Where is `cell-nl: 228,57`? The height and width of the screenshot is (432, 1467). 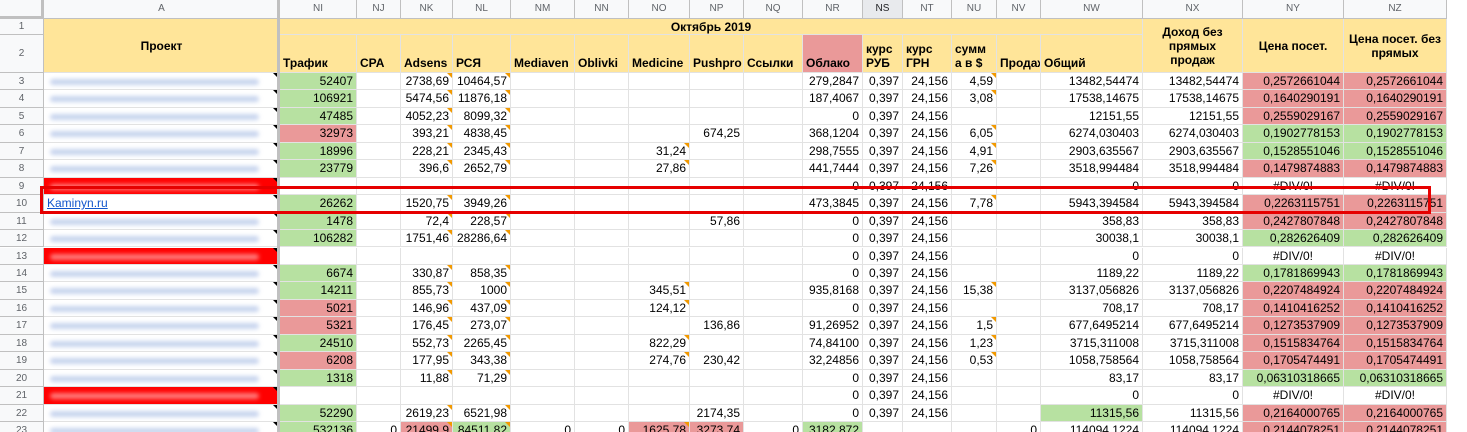
cell-nl: 228,57 is located at coordinates (482, 221).